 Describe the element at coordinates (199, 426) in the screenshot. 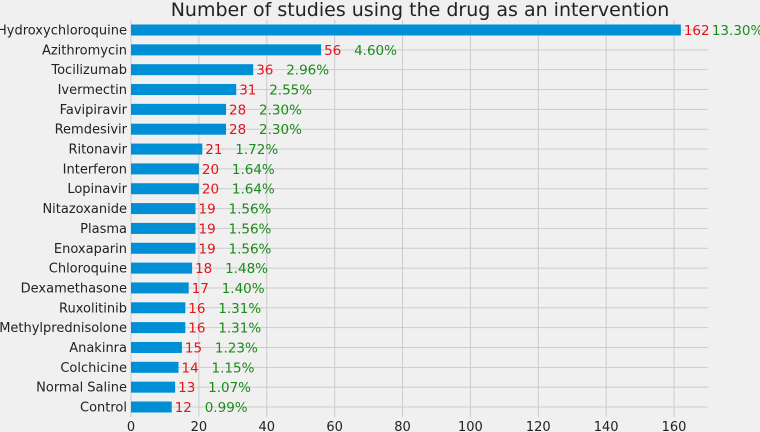

I see `x-tick-label: 20` at that location.